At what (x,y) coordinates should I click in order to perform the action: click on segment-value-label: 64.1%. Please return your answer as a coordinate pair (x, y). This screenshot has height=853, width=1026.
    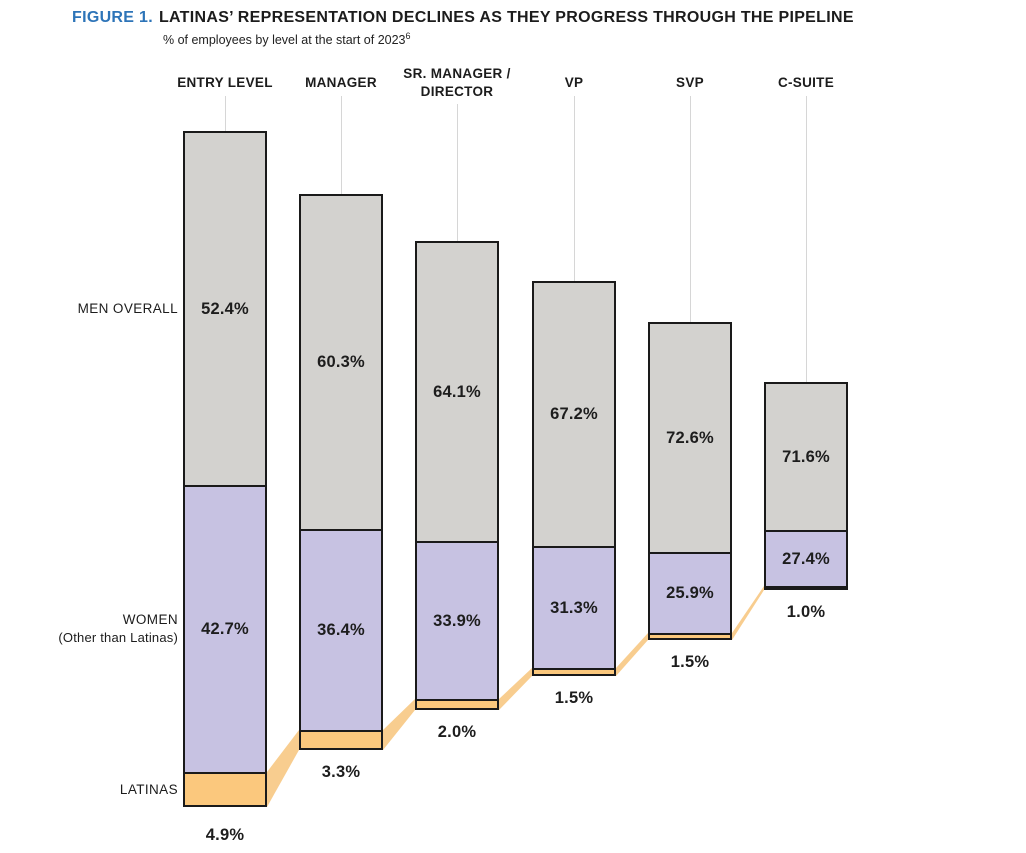
    Looking at the image, I should click on (457, 391).